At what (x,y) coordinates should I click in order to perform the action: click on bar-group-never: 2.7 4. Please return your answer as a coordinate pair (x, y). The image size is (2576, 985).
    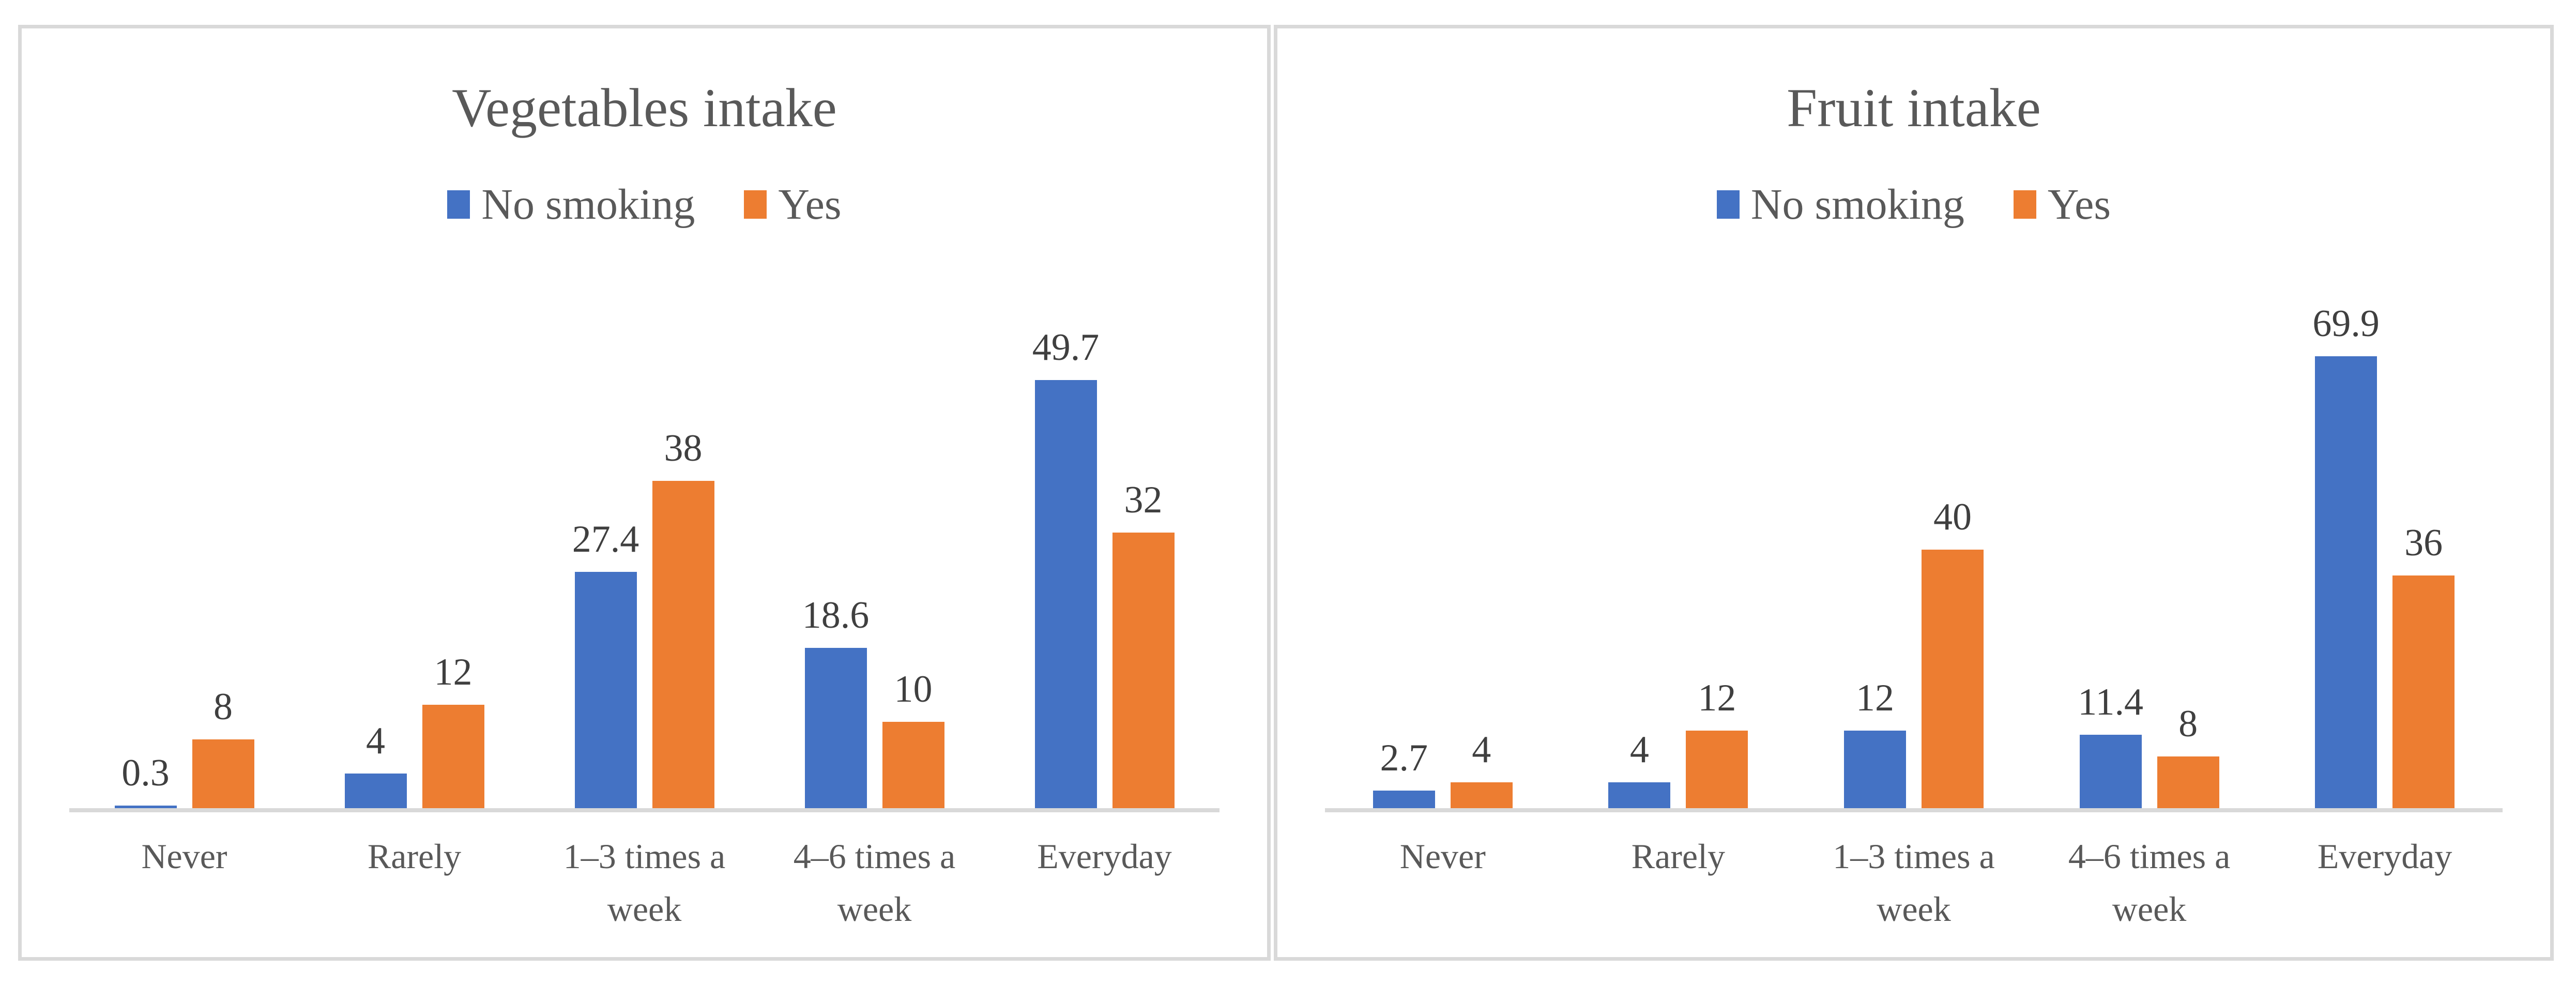
    Looking at the image, I should click on (1443, 768).